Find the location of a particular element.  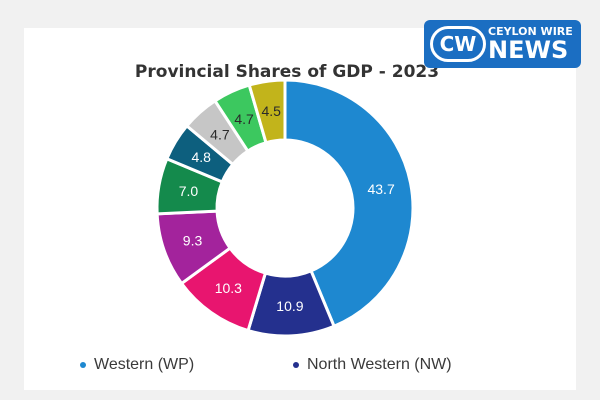

slice-label-0: 43.7 is located at coordinates (380, 189).